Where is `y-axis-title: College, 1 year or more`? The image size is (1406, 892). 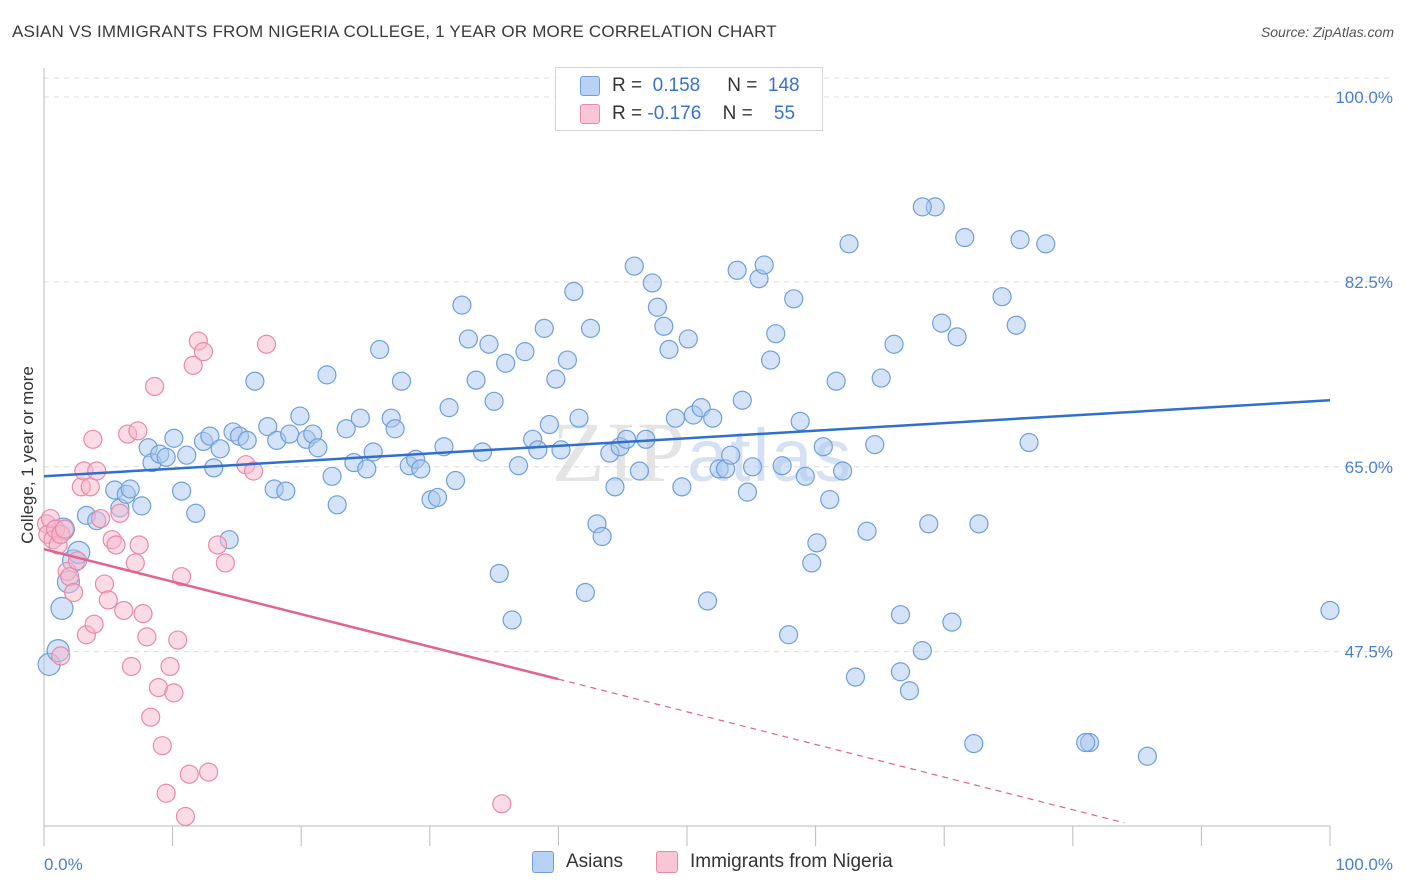 y-axis-title: College, 1 year or more is located at coordinates (27, 455).